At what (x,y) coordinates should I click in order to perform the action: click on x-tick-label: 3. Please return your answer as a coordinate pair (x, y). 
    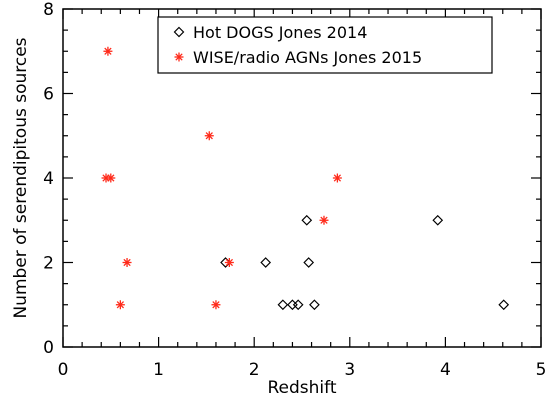
    Looking at the image, I should click on (349, 370).